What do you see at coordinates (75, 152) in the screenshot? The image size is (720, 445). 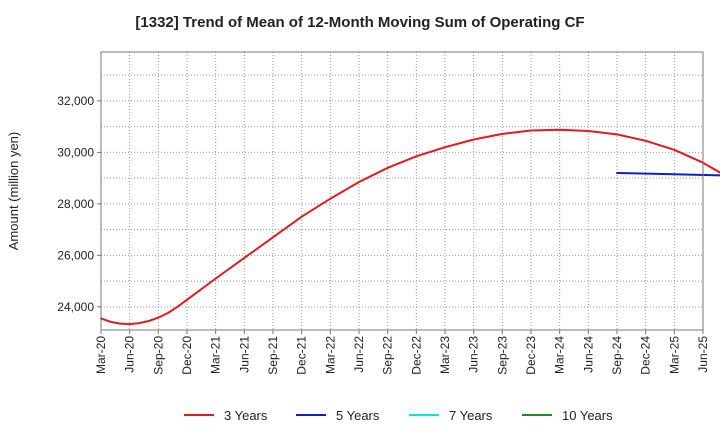 I see `y-tick-label: 30,000` at bounding box center [75, 152].